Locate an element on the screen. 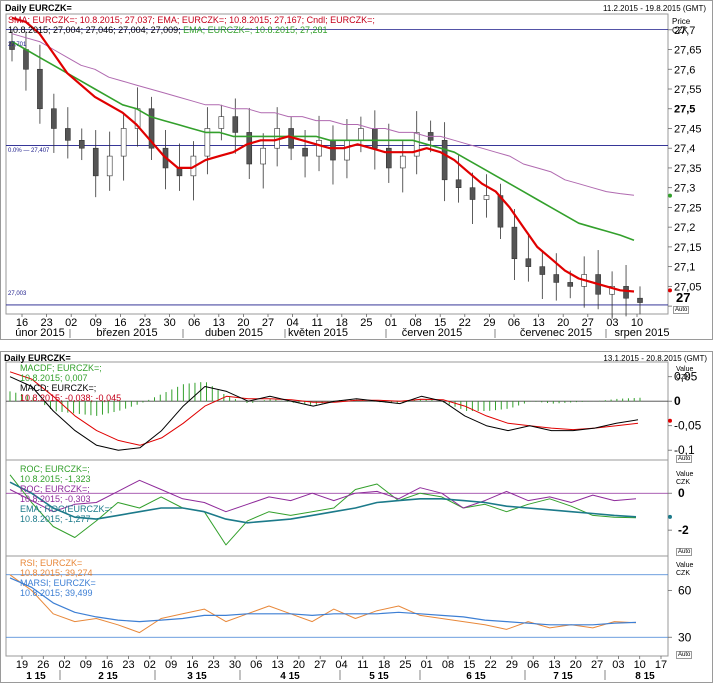  marsi-line is located at coordinates (323, 601).